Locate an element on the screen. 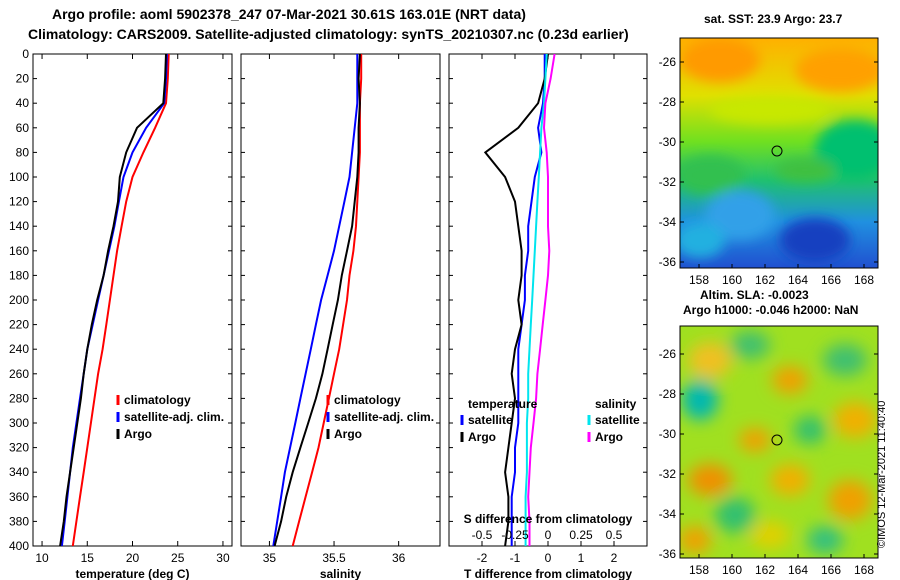 The height and width of the screenshot is (580, 900). series-line-satellite-adj-clim- is located at coordinates (315, 300).